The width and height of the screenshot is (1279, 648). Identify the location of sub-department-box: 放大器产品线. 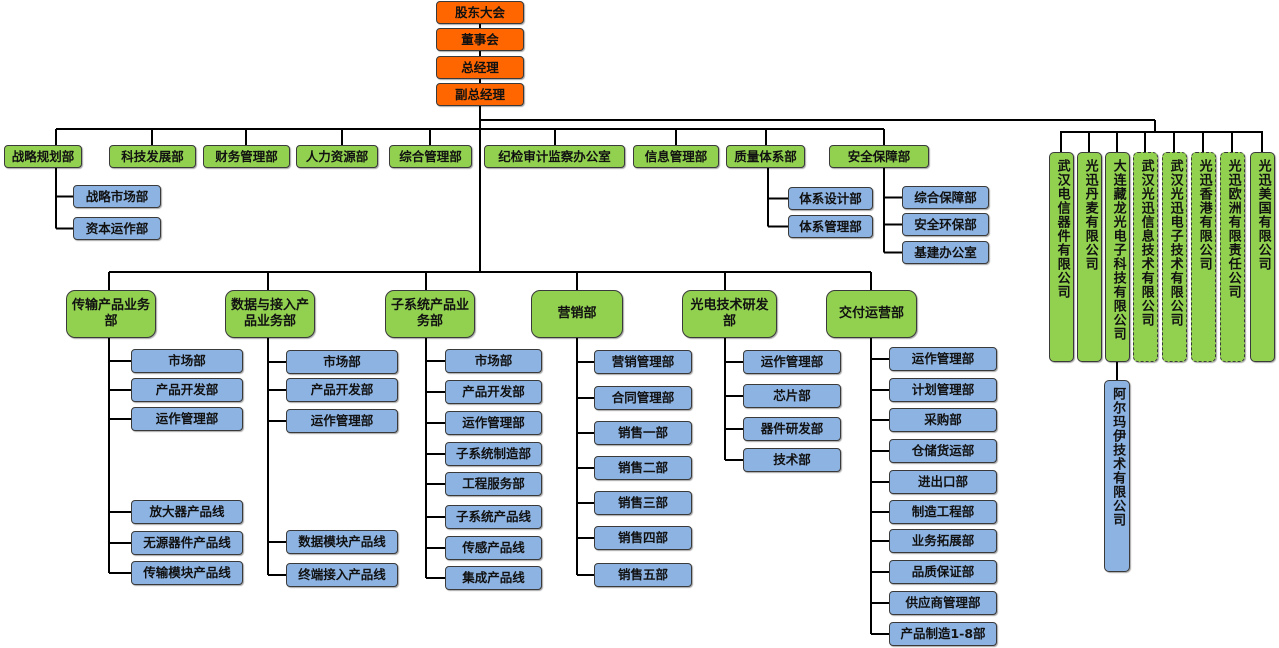
(187, 512).